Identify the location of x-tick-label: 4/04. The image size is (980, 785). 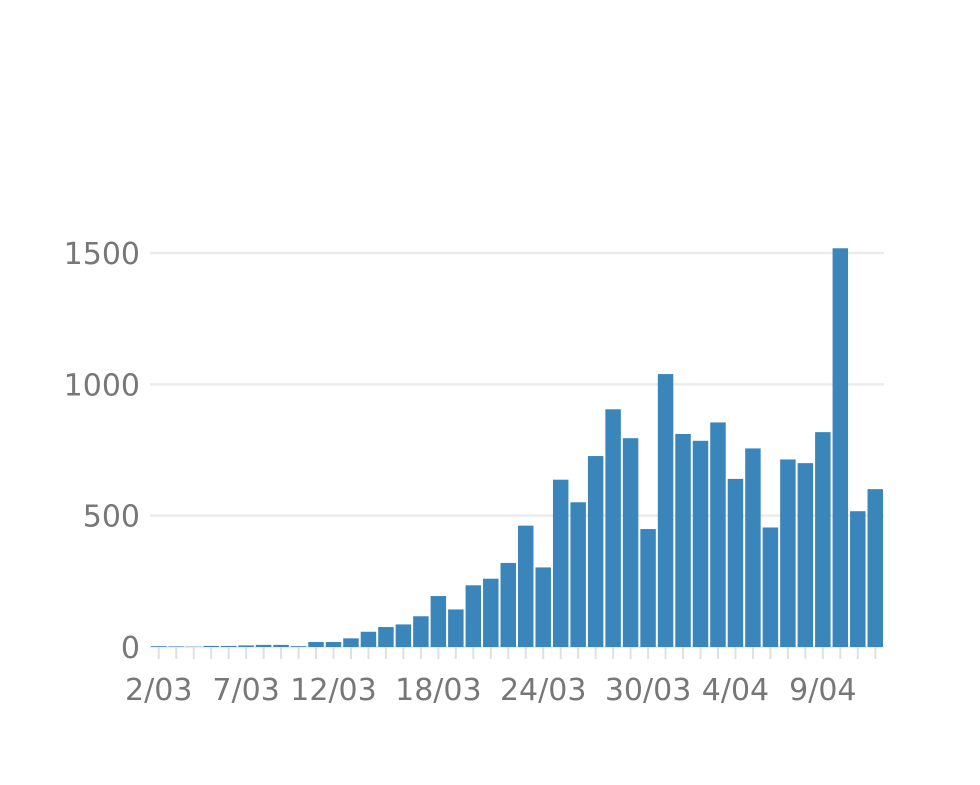
(735, 690).